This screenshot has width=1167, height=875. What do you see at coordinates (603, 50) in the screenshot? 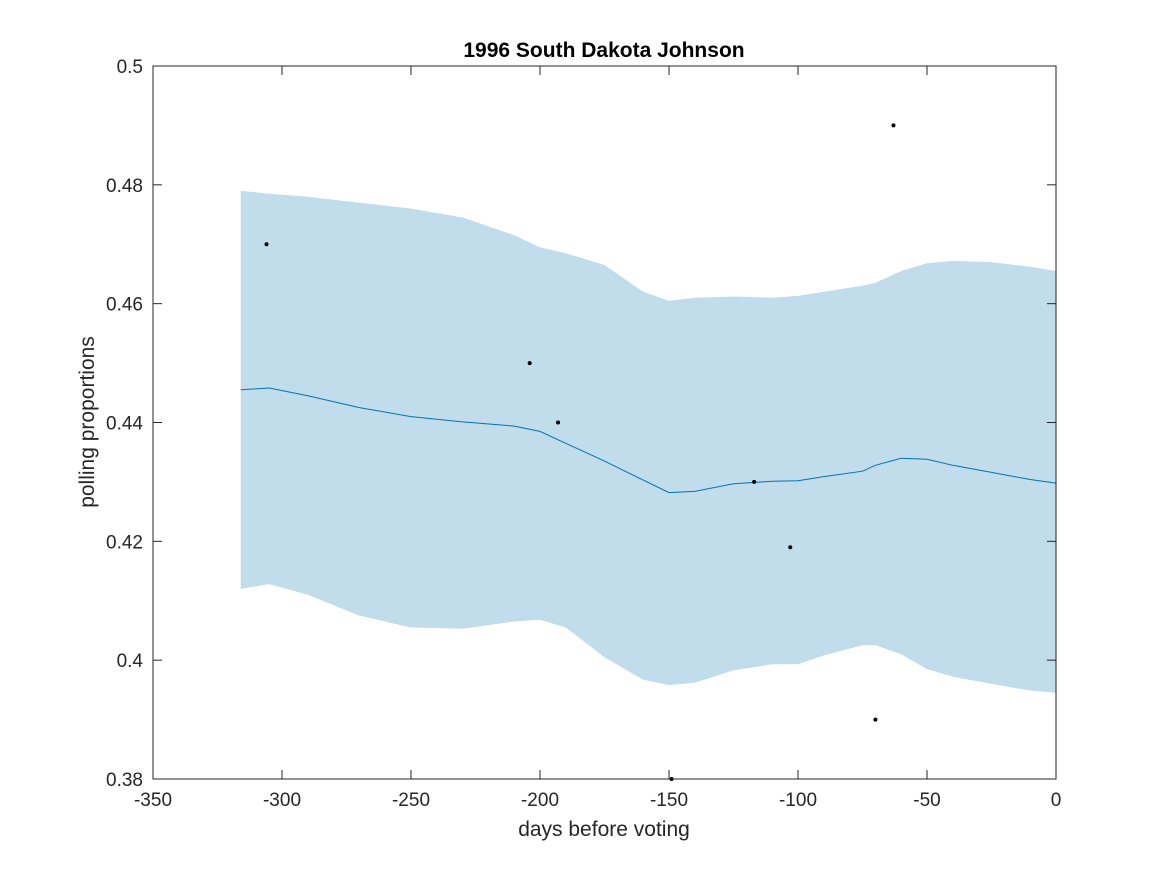
I see `chart-title: 1996 South Dakota Johnson` at bounding box center [603, 50].